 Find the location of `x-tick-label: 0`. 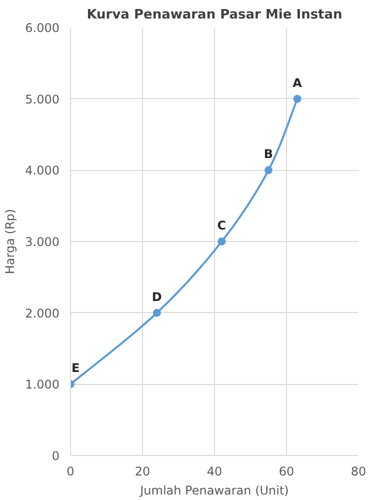

x-tick-label: 0 is located at coordinates (70, 471).